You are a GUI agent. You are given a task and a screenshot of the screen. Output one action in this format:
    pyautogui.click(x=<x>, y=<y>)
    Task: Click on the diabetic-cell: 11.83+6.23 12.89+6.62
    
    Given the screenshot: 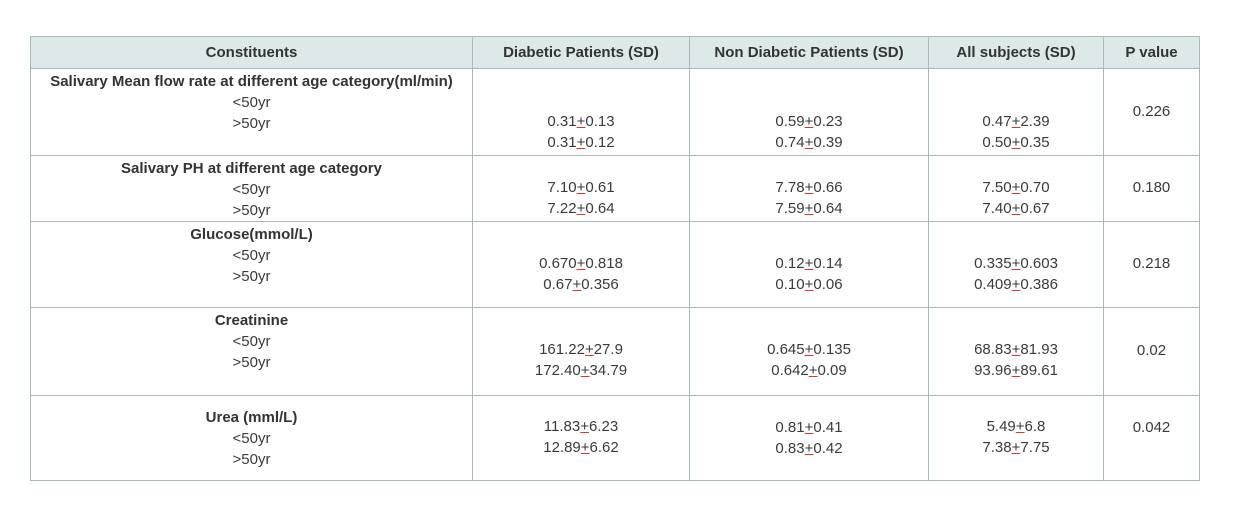 What is the action you would take?
    pyautogui.click(x=581, y=438)
    